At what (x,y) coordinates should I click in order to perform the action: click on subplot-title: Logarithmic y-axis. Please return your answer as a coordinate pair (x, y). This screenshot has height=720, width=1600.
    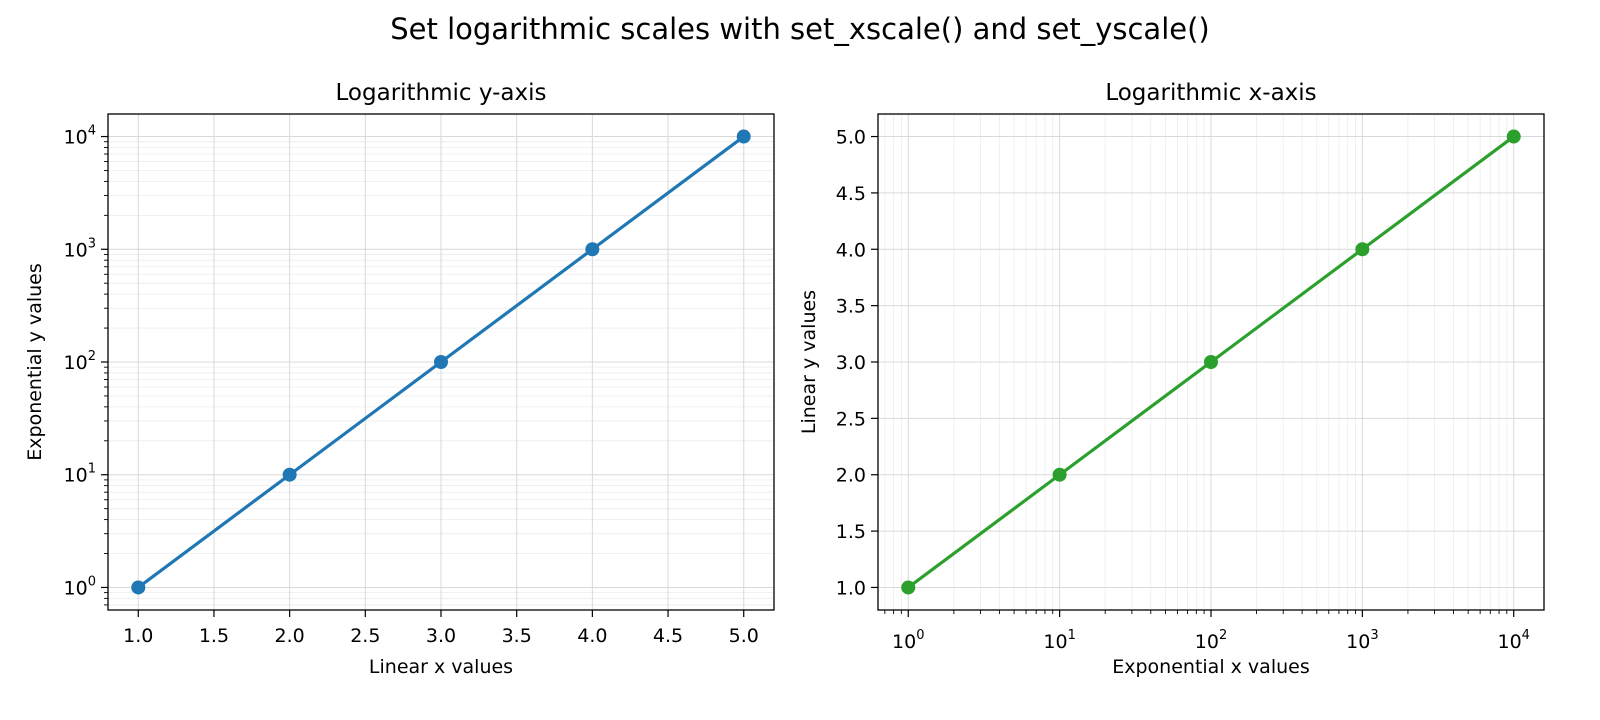
    Looking at the image, I should click on (441, 93).